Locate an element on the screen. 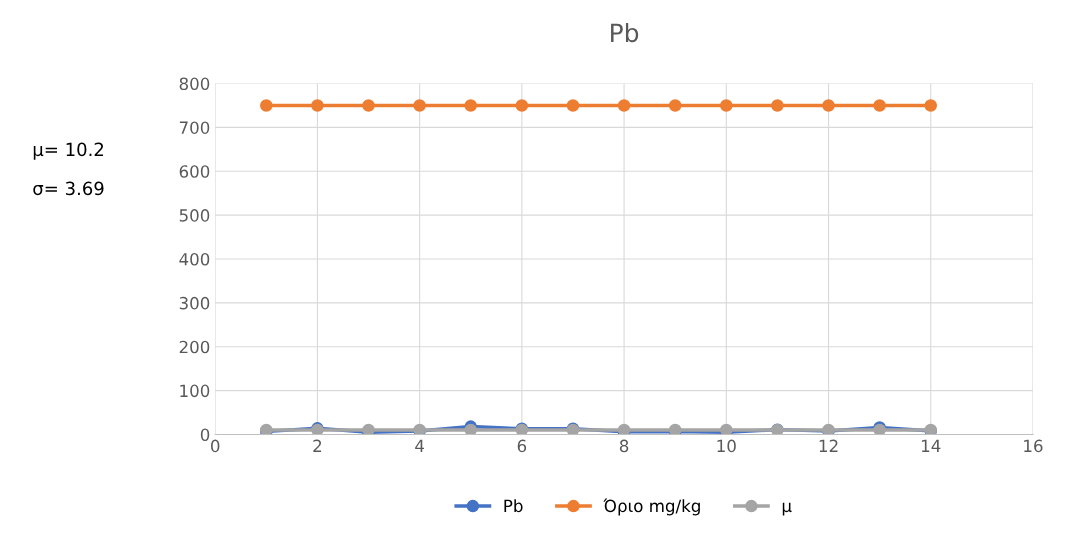  y-tick-label: 700 is located at coordinates (194, 127).